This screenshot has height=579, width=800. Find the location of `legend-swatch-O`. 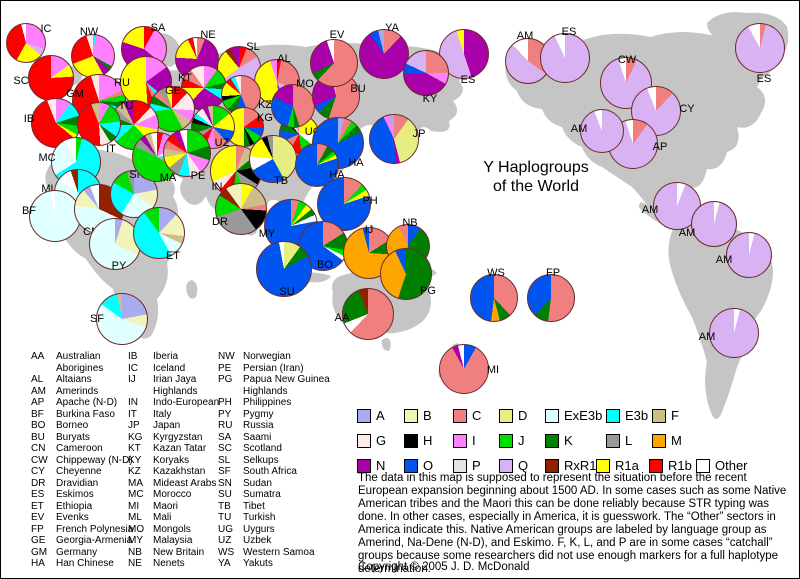

legend-swatch-O is located at coordinates (411, 465).